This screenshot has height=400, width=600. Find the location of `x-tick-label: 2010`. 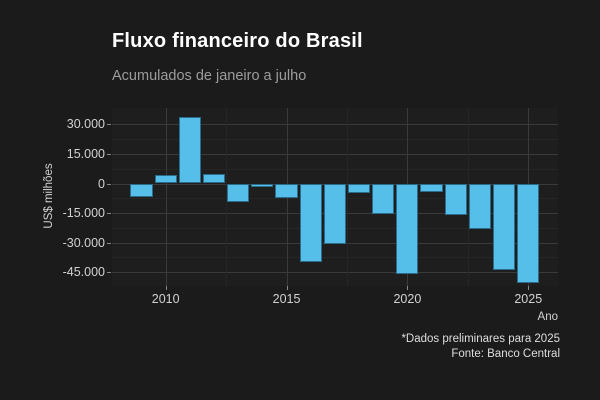

x-tick-label: 2010 is located at coordinates (165, 299).